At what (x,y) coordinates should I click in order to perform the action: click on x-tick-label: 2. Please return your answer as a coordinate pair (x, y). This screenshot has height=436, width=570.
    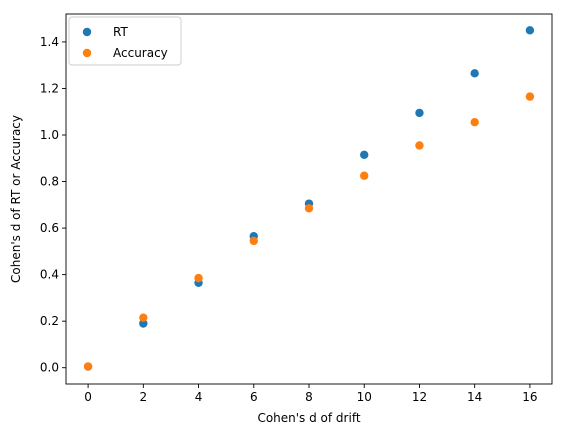
    Looking at the image, I should click on (143, 397).